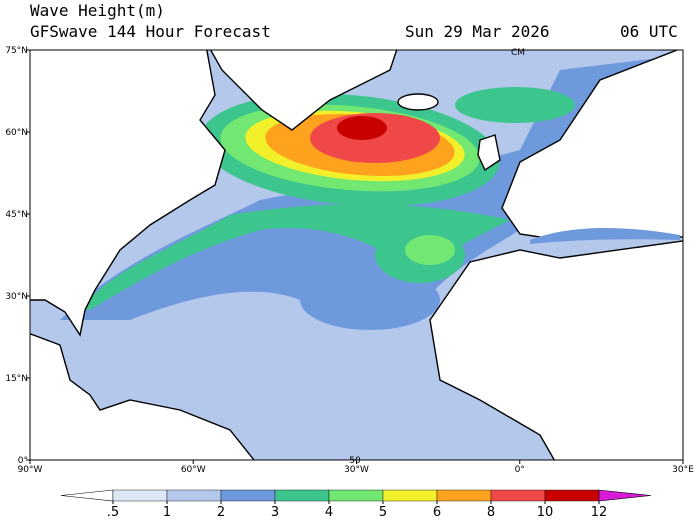  What do you see at coordinates (16, 133) in the screenshot?
I see `lat-tick-label: 60°N` at bounding box center [16, 133].